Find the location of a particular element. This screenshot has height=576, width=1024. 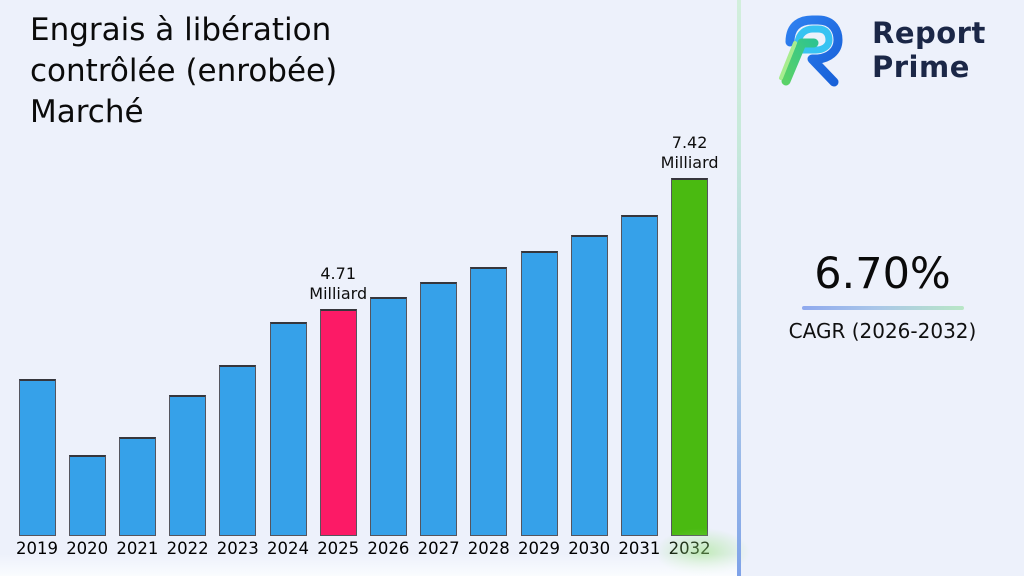

bar-2031 is located at coordinates (639, 375).